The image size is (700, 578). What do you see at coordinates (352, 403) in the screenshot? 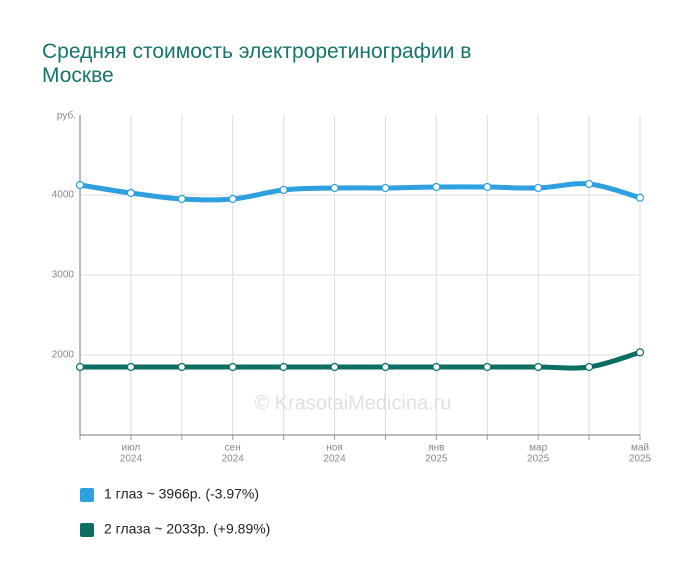
I see `watermark: © KrasotaiMedicina.ru` at bounding box center [352, 403].